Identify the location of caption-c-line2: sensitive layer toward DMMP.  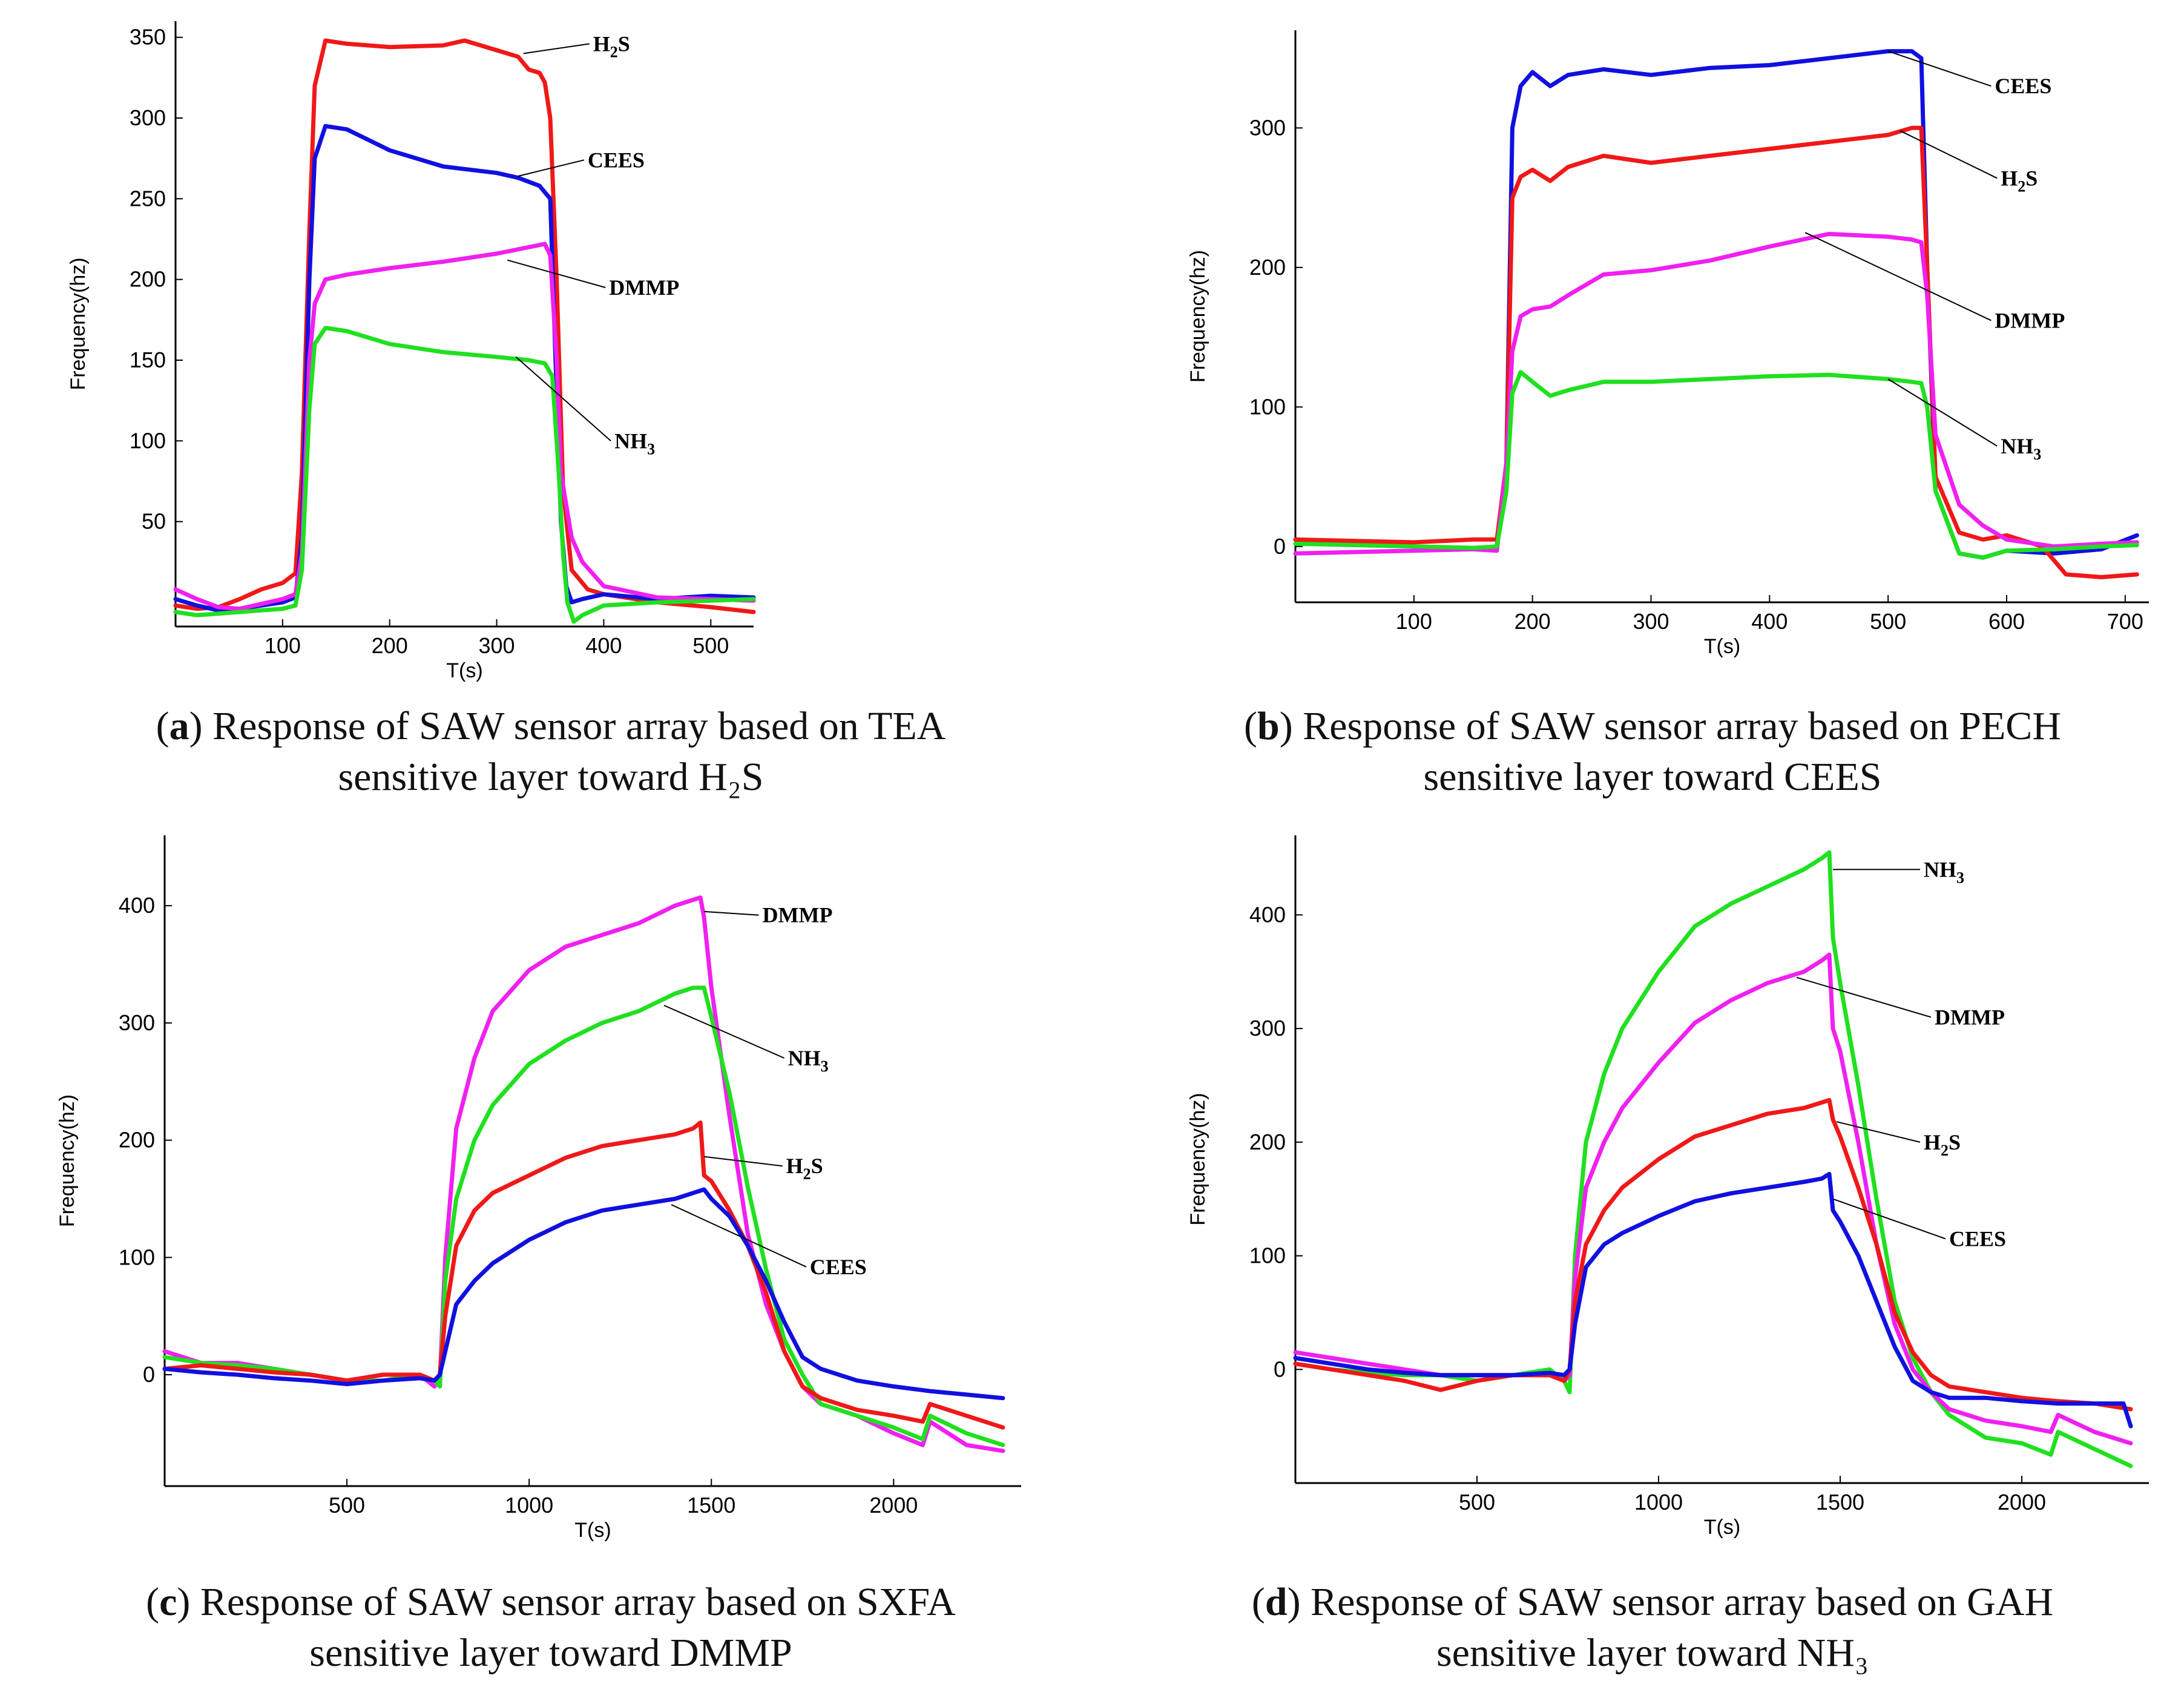
(550, 1653).